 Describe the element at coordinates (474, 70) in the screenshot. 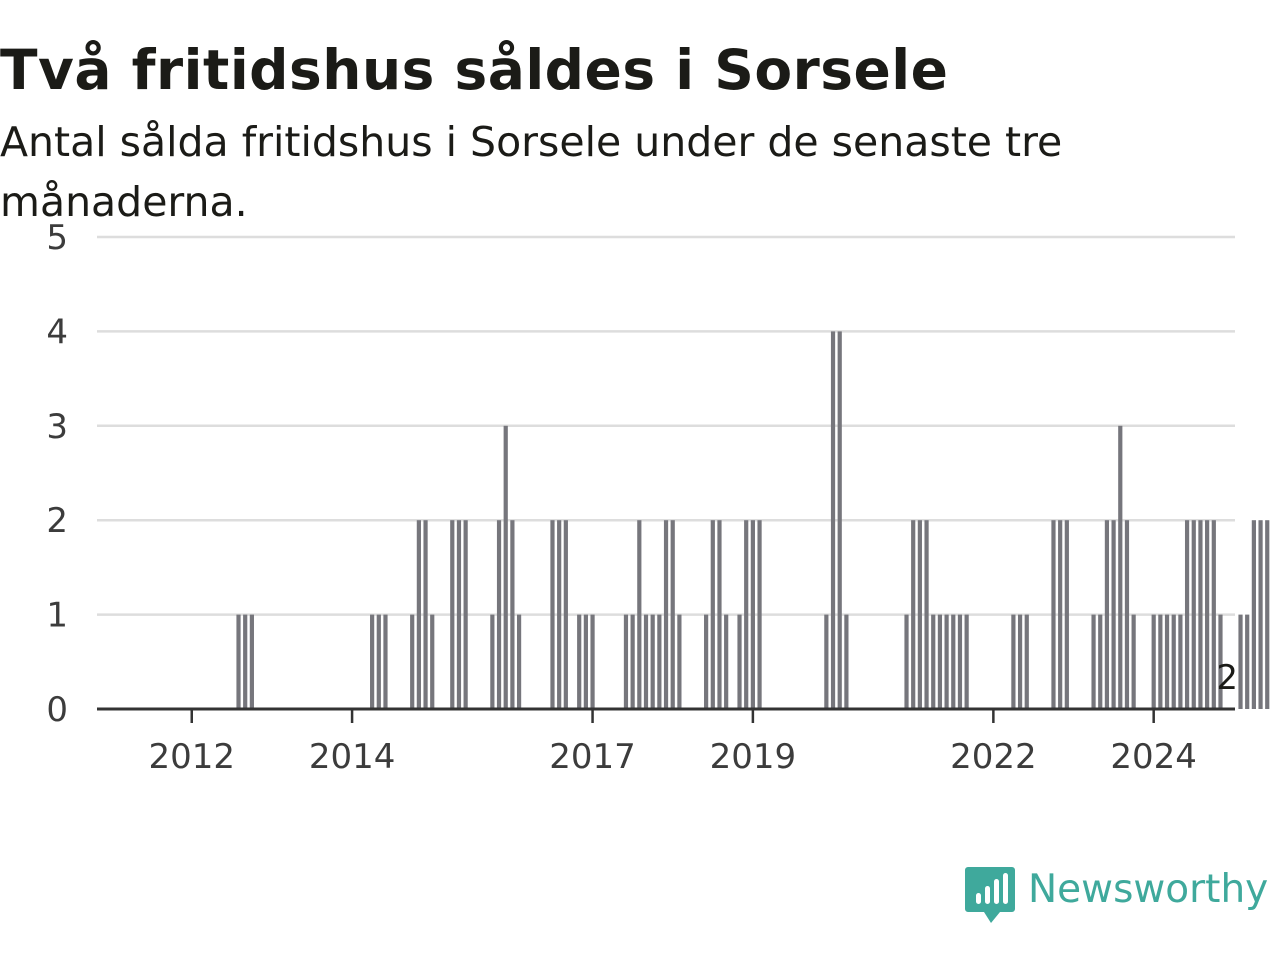

I see `chart-title: Två fritidshus såldes i Sorsele` at that location.